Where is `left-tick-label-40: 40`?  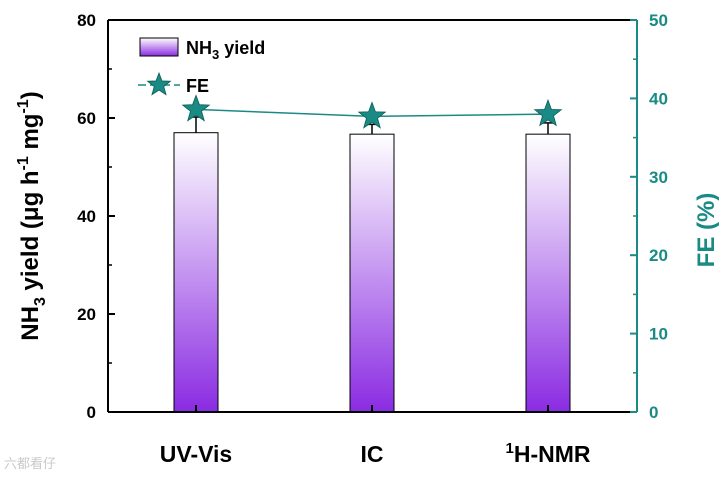 left-tick-label-40: 40 is located at coordinates (86, 216).